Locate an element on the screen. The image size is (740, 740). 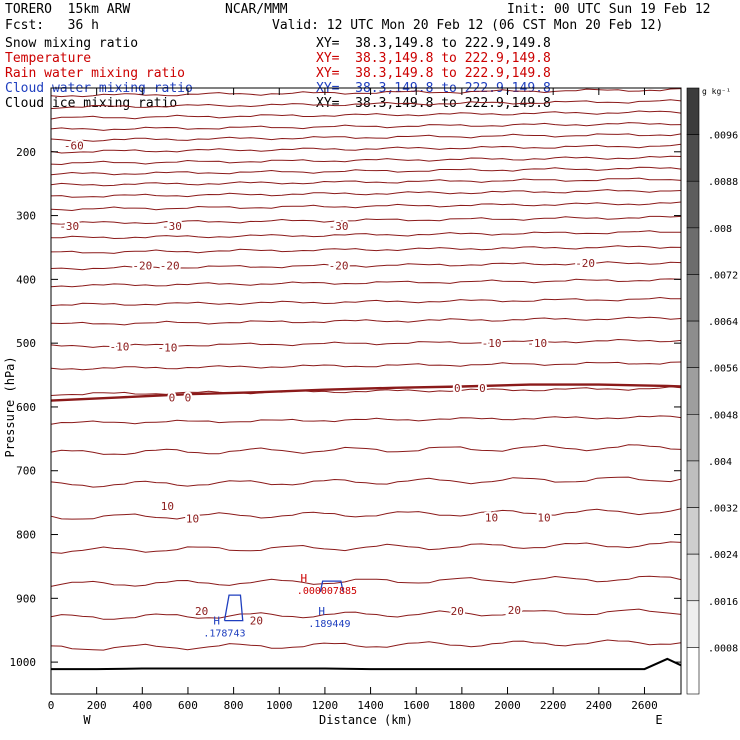
x-tick-label: 1400 is located at coordinates (370, 705).